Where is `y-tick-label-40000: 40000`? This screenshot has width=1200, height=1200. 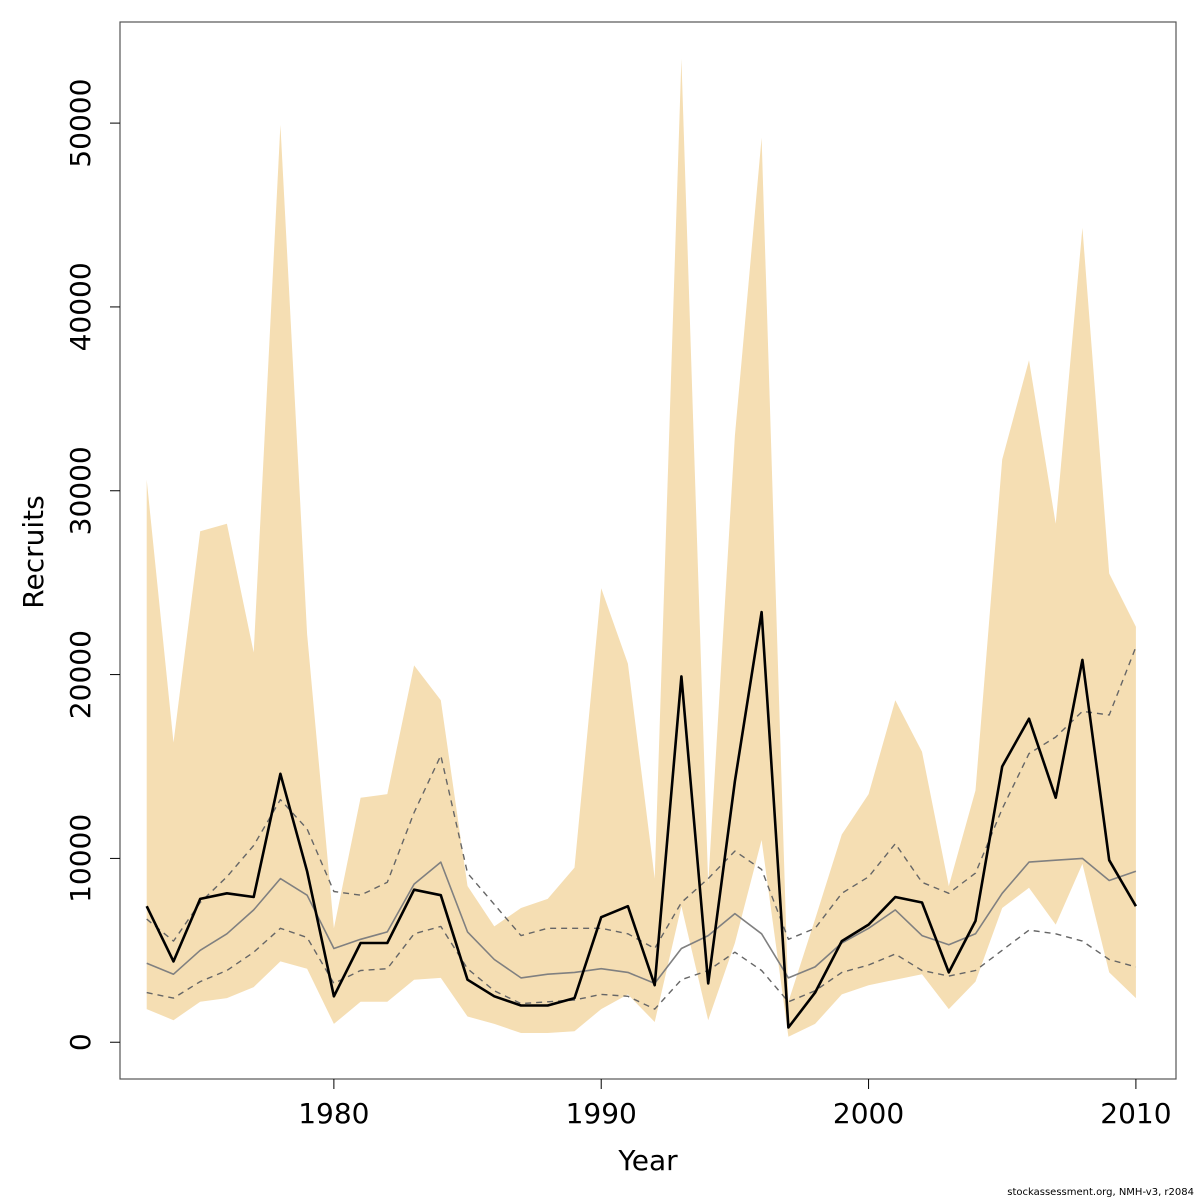
y-tick-label-40000: 40000 is located at coordinates (80, 306).